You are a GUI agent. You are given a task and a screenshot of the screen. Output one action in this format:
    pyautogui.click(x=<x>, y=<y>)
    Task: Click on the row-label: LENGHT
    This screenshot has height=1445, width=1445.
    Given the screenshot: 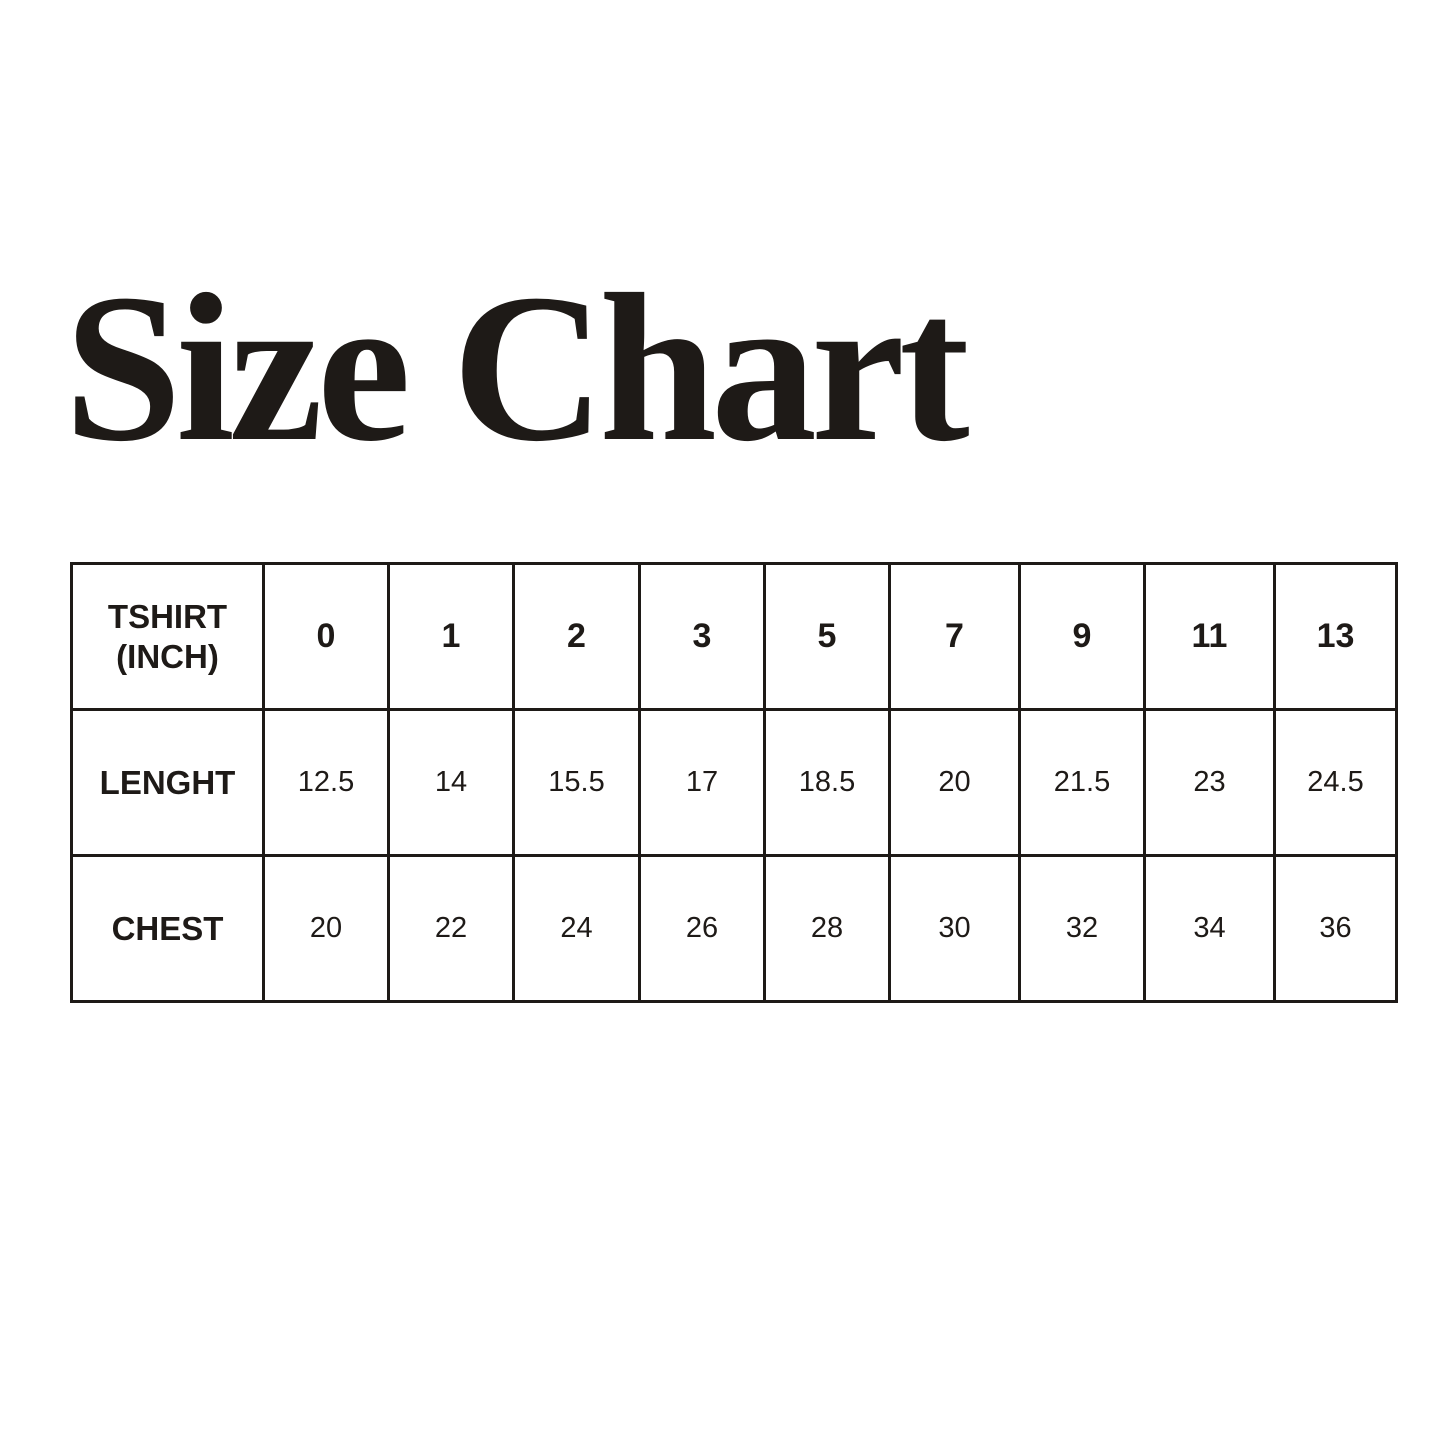 What is the action you would take?
    pyautogui.click(x=167, y=782)
    